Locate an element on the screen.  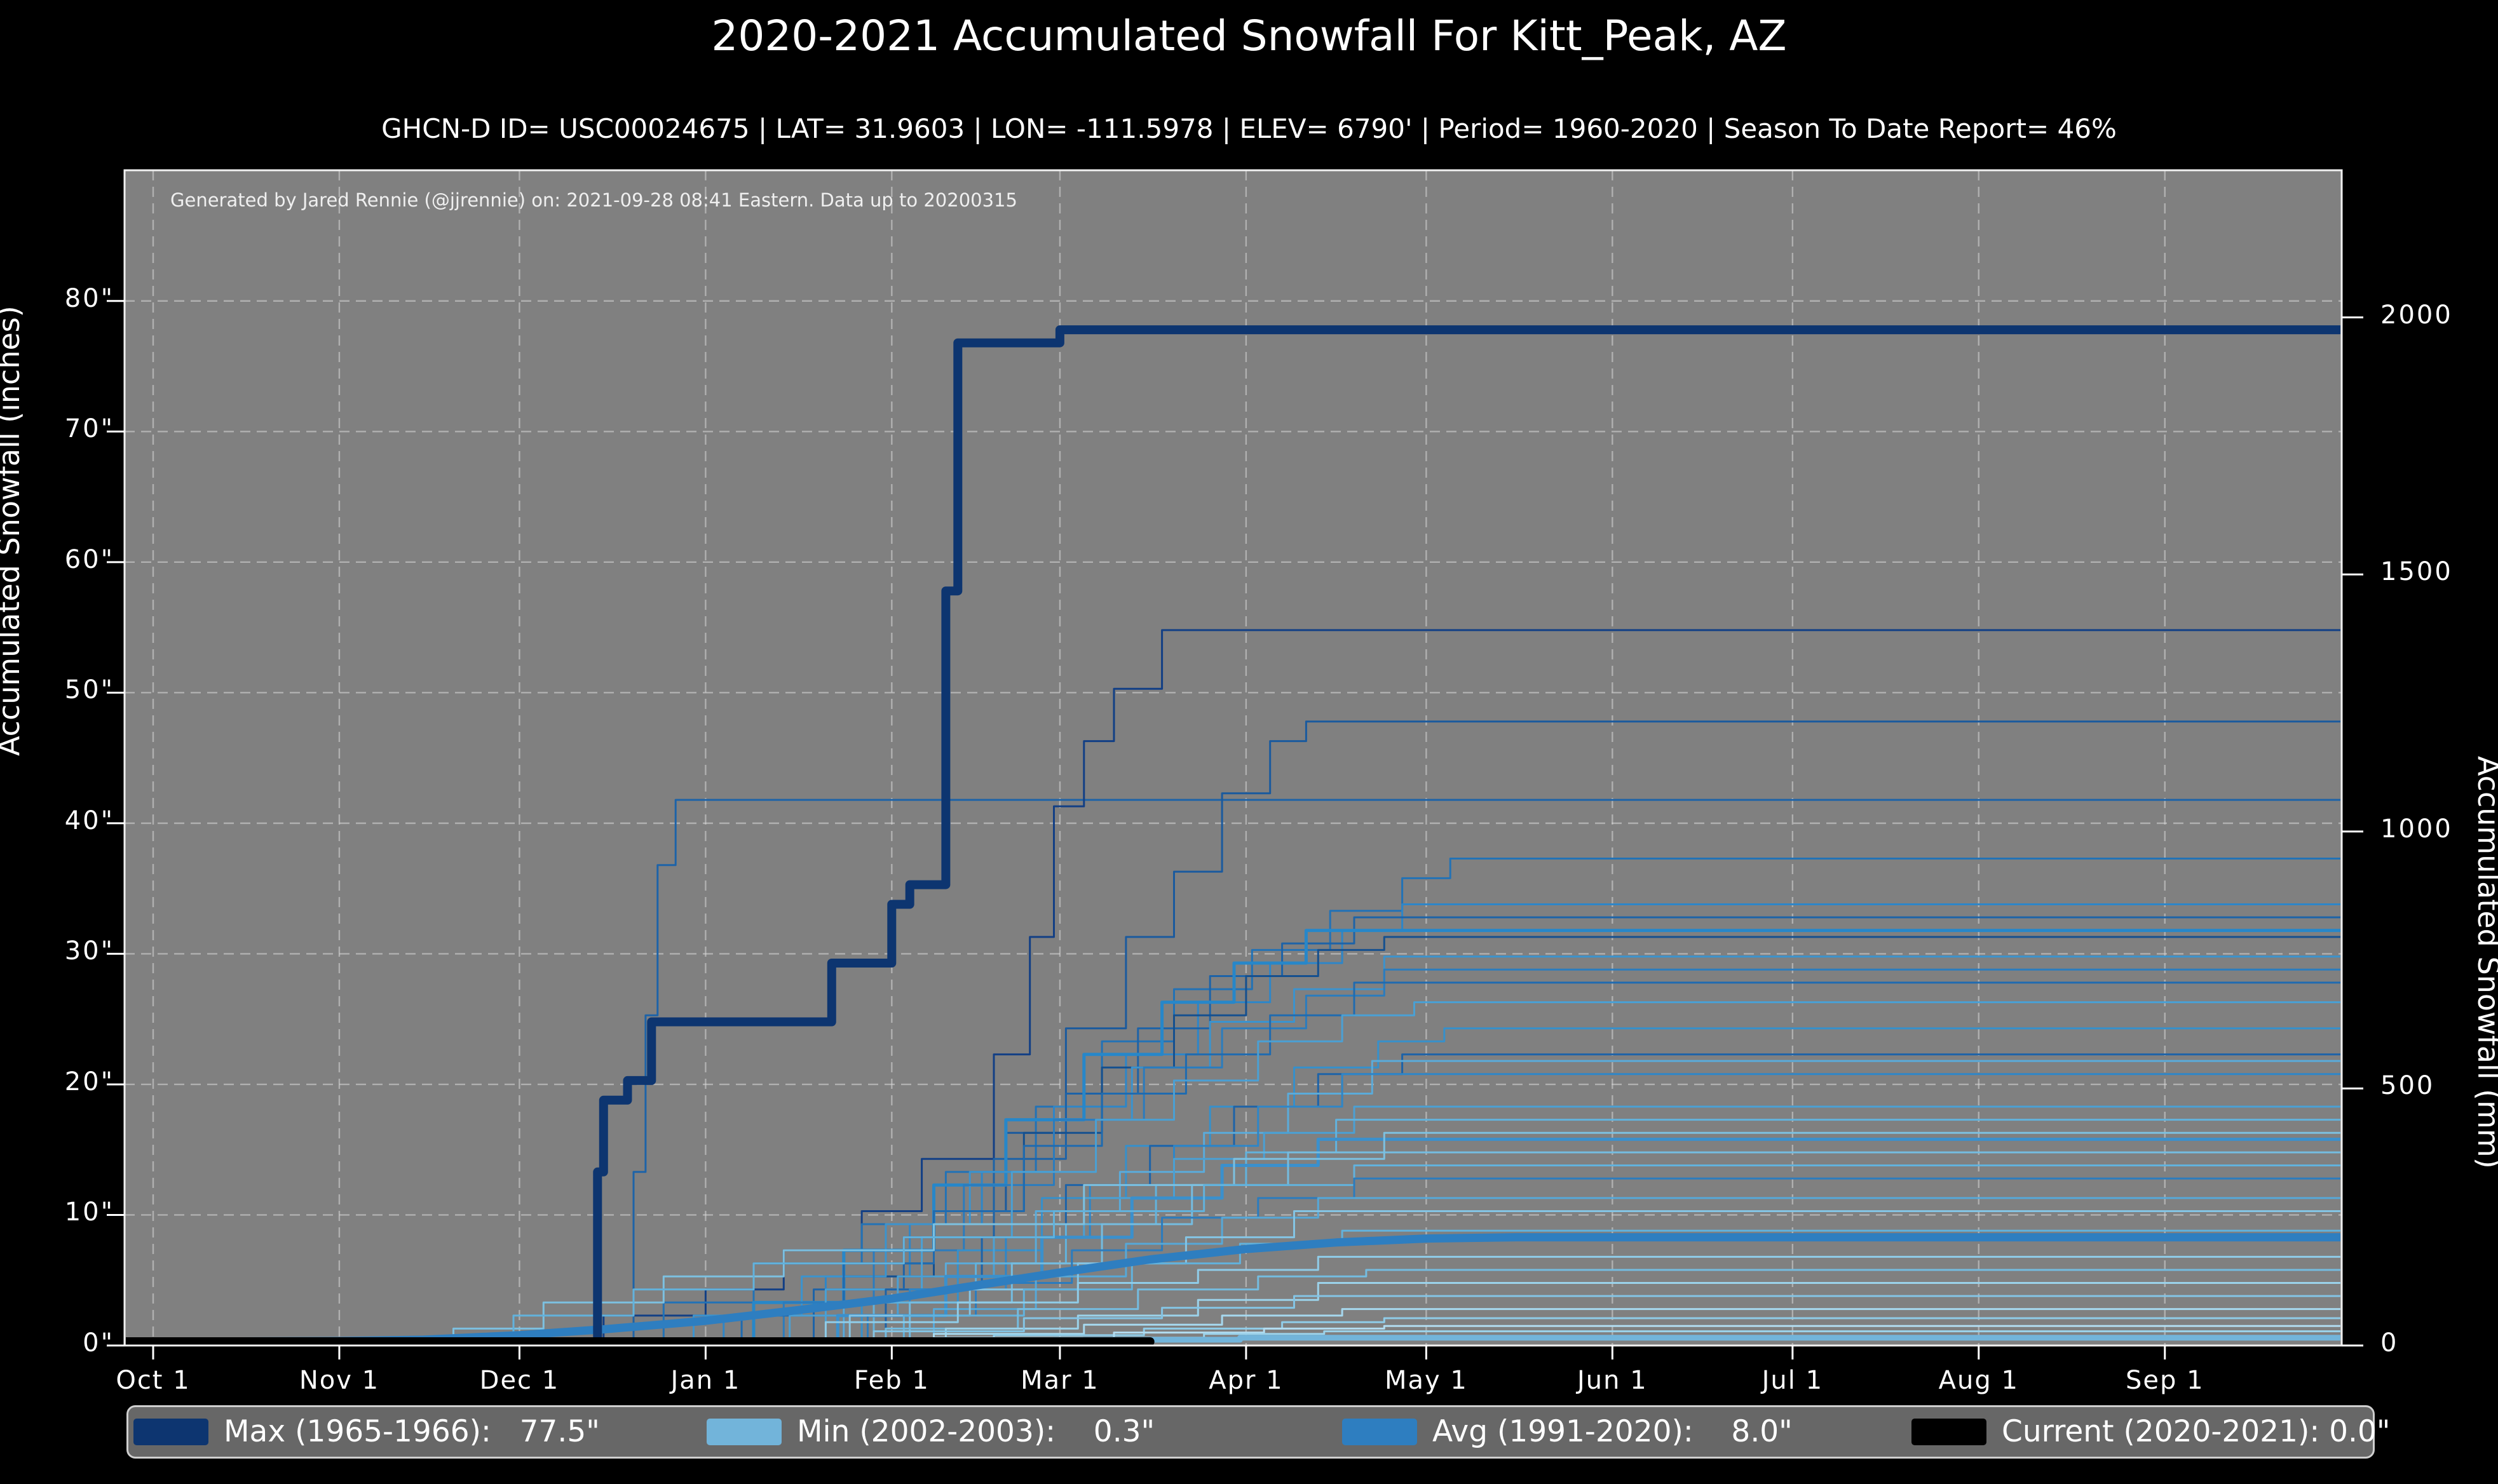
legend-swatch-max is located at coordinates (170, 1432).